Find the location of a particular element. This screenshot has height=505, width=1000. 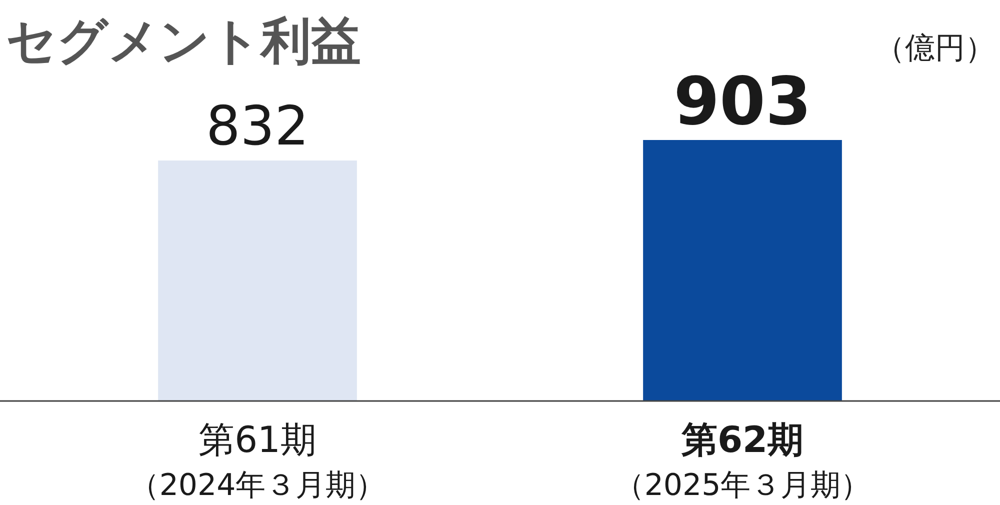

data-label: 832 is located at coordinates (258, 126).